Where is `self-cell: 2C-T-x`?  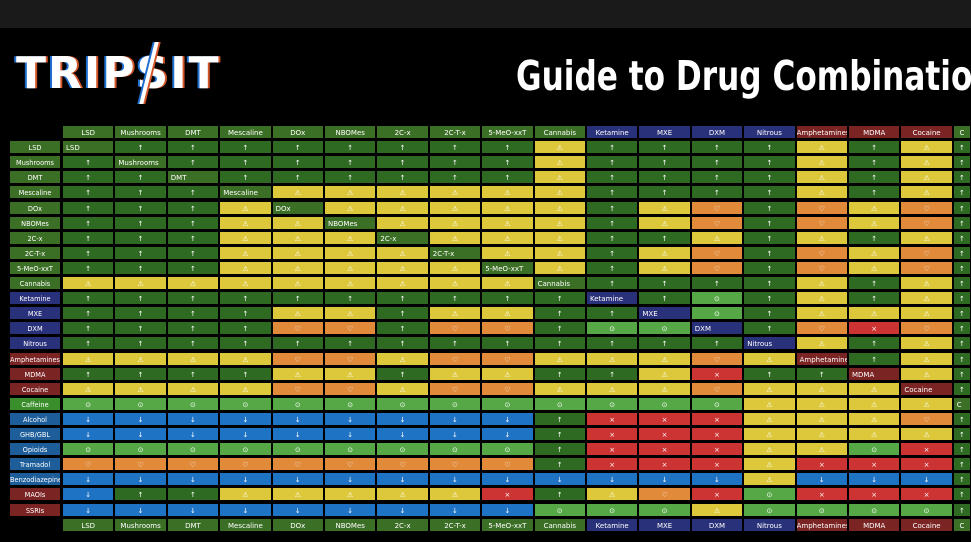
self-cell: 2C-T-x is located at coordinates (455, 252).